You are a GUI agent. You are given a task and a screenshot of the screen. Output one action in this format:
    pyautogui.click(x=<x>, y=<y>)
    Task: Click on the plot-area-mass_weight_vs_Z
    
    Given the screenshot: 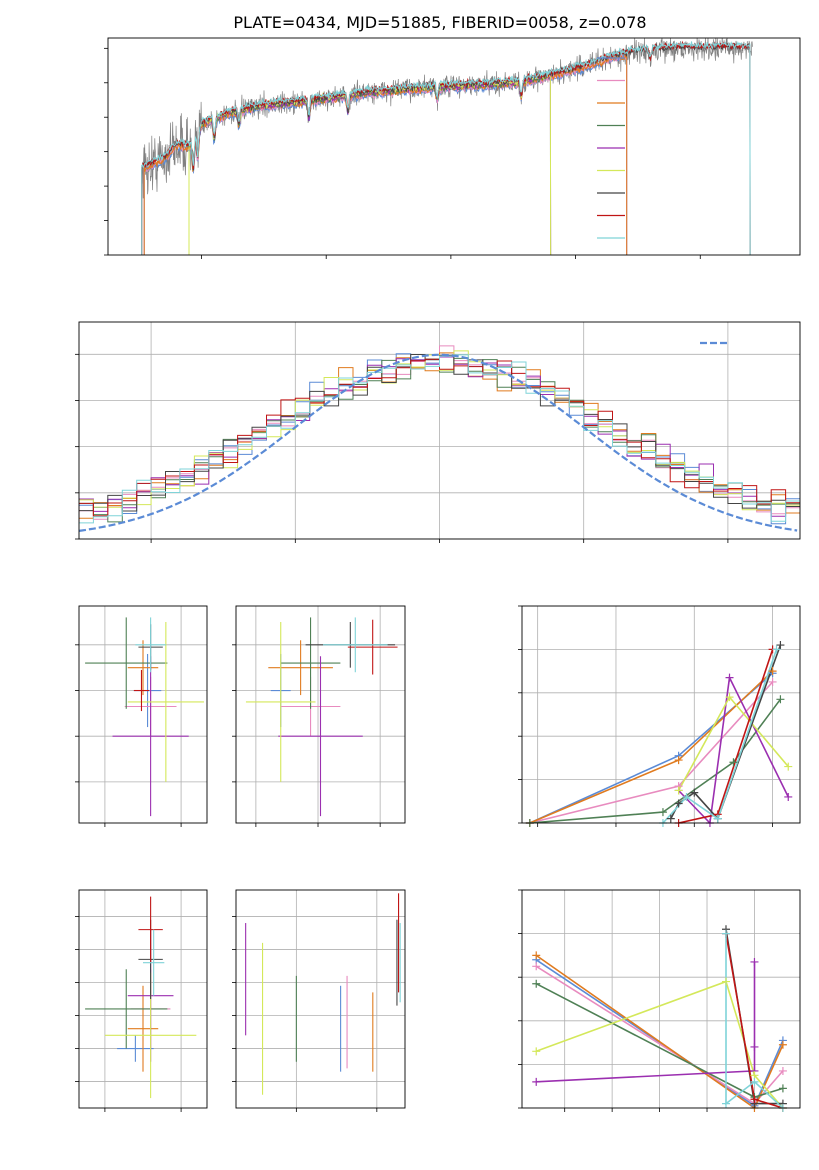 What is the action you would take?
    pyautogui.click(x=661, y=999)
    